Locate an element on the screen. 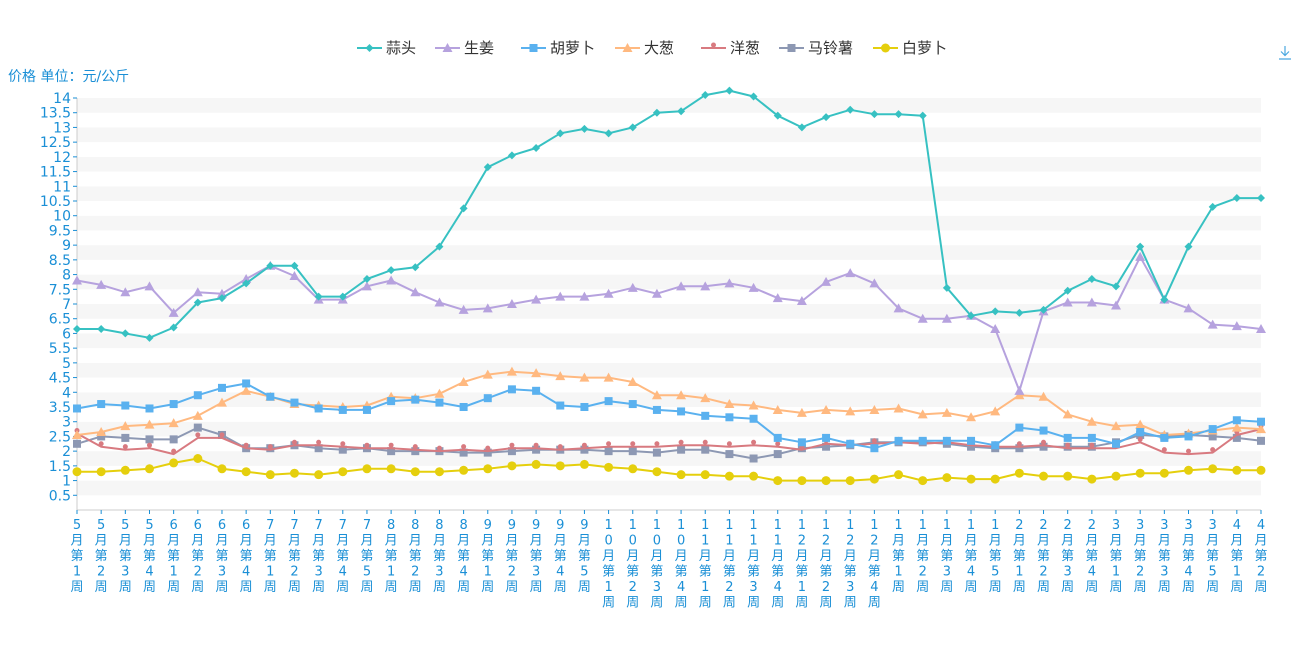 The height and width of the screenshot is (650, 1300). legend-marker is located at coordinates (533, 48).